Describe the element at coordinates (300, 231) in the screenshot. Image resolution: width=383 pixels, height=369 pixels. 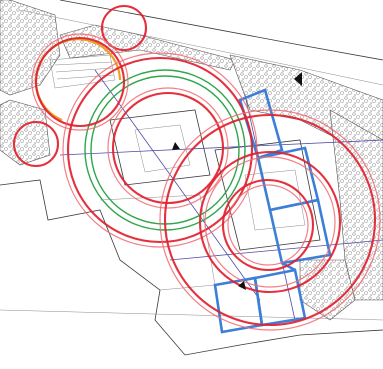
I see `blue-square-right-mid` at that location.